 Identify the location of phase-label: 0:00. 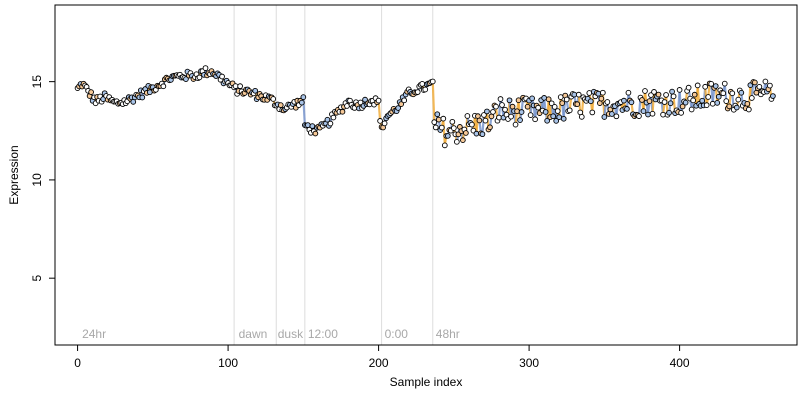
(397, 334).